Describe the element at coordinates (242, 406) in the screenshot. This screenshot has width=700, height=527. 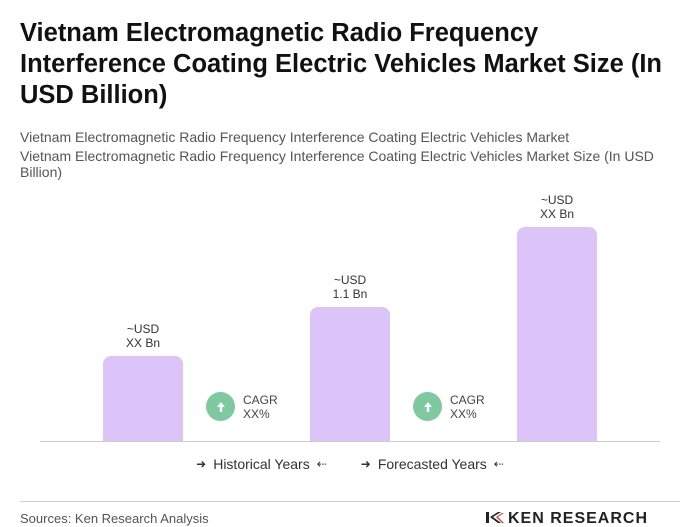
I see `cagr-badge-1: CAGR XX%` at that location.